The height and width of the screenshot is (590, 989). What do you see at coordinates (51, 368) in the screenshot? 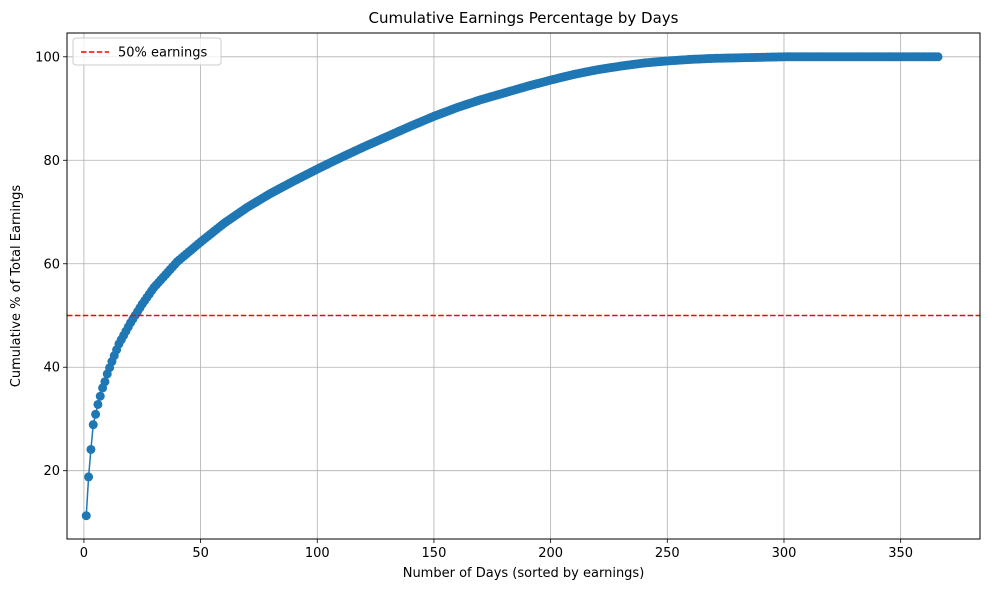
I see `y-tick-label: 40` at bounding box center [51, 368].